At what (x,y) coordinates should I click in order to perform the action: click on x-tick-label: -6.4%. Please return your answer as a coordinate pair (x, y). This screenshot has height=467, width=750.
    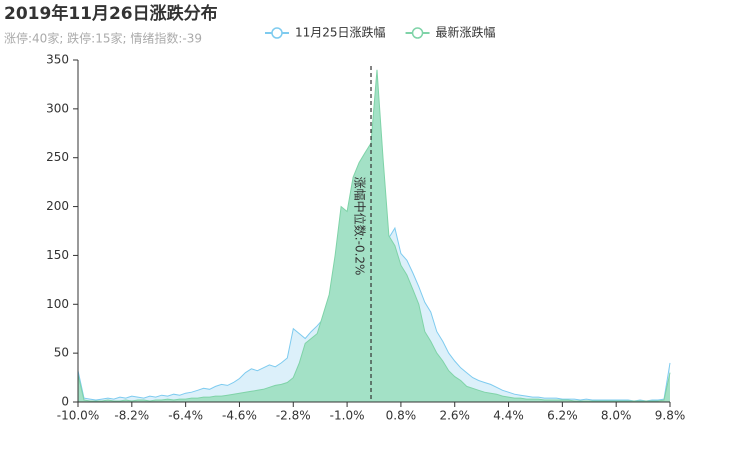
    Looking at the image, I should click on (185, 416).